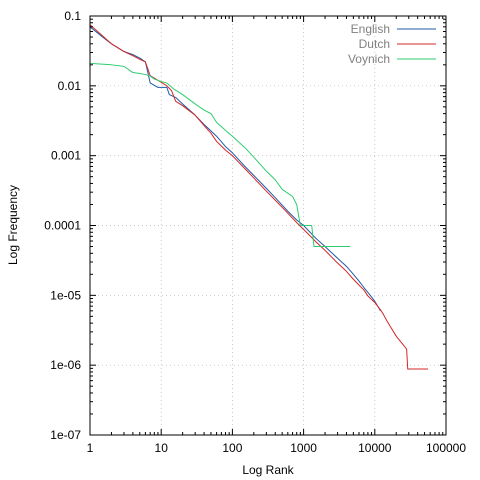 This screenshot has height=480, width=480. I want to click on x-tick-label: 100, so click(232, 448).